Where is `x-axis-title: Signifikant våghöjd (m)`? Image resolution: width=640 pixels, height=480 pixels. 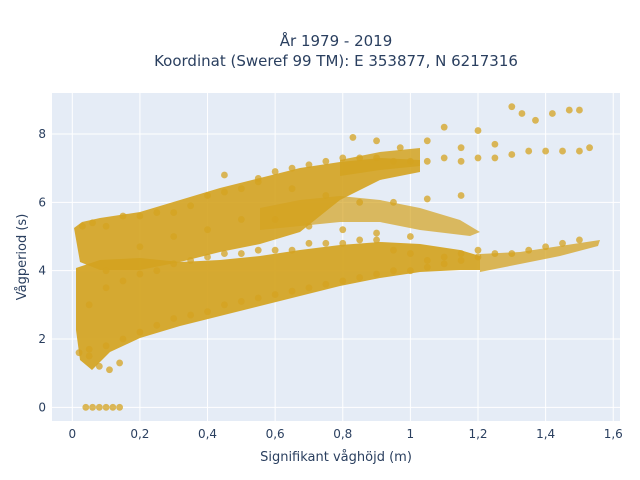 x-axis-title: Signifikant våghöjd (m) is located at coordinates (336, 457).